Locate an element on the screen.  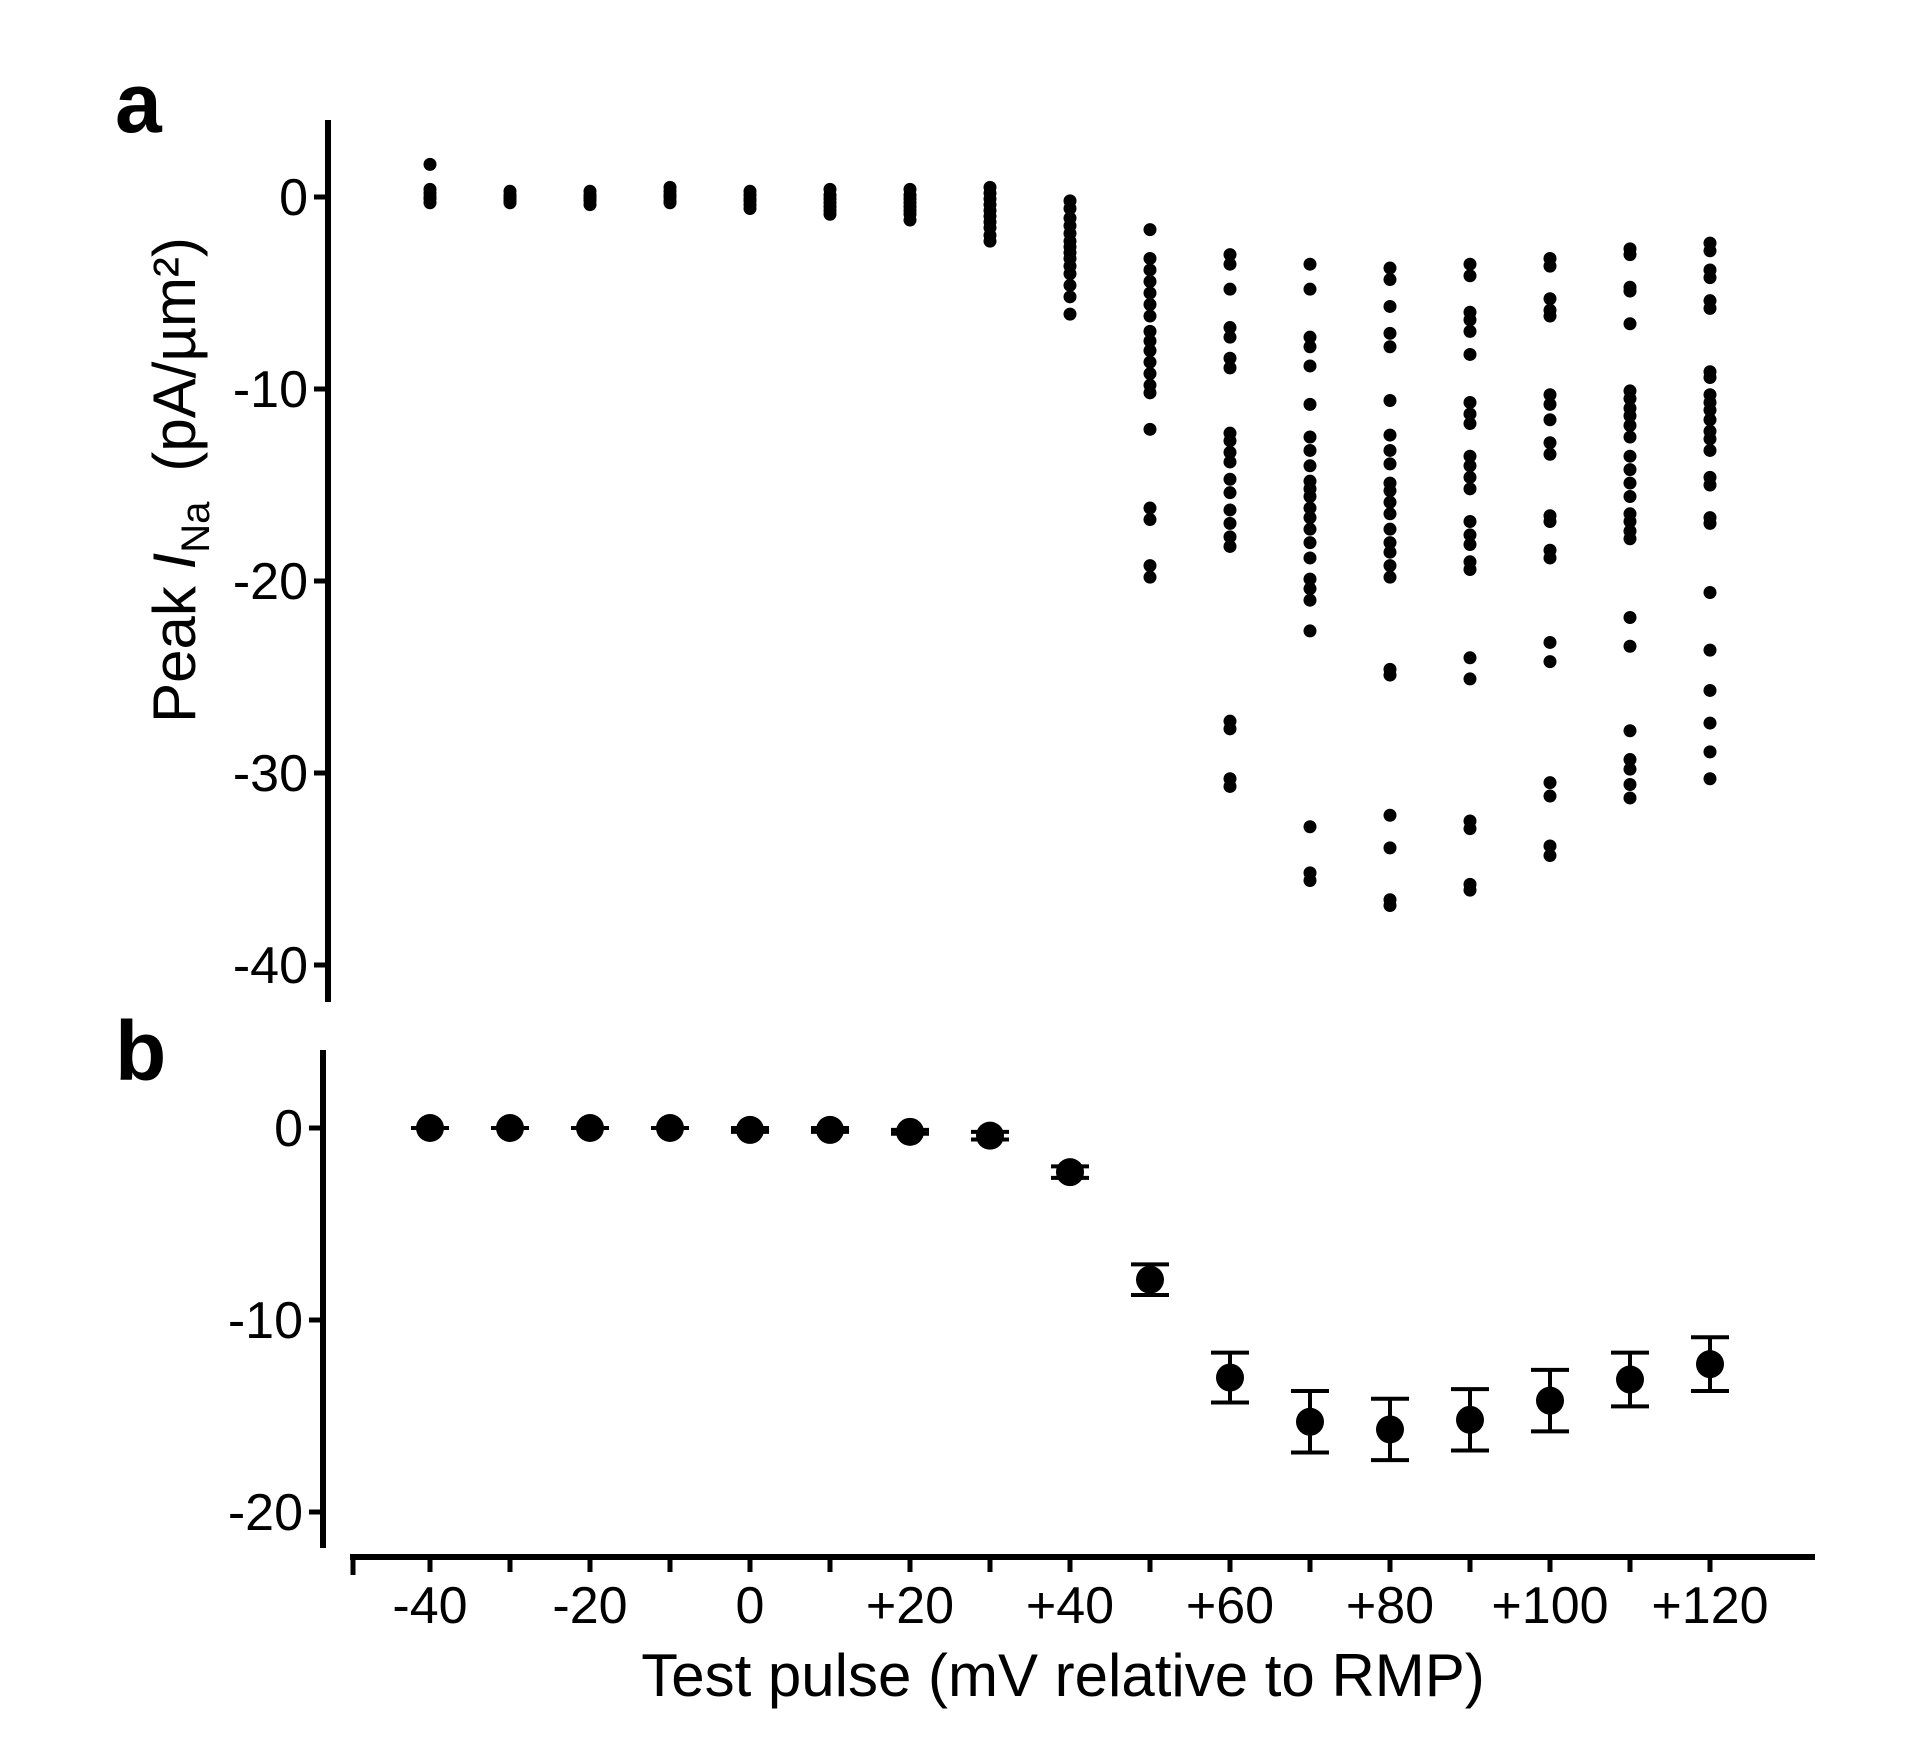
panel-a-y-tick-label: -30 is located at coordinates (270, 774).